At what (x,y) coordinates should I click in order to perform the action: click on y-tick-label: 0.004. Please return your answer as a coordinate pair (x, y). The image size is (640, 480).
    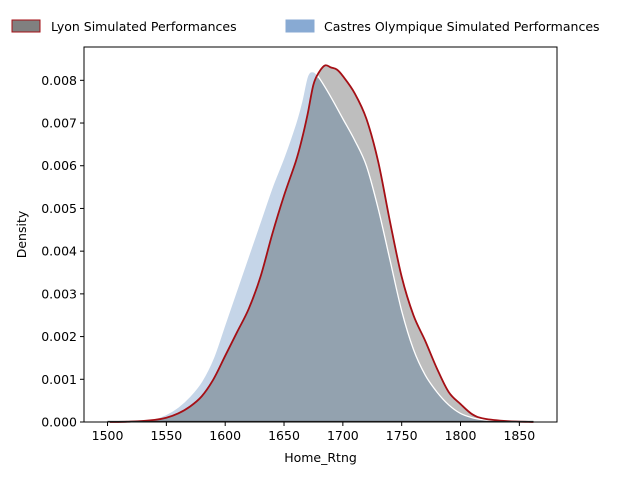
    Looking at the image, I should click on (59, 251).